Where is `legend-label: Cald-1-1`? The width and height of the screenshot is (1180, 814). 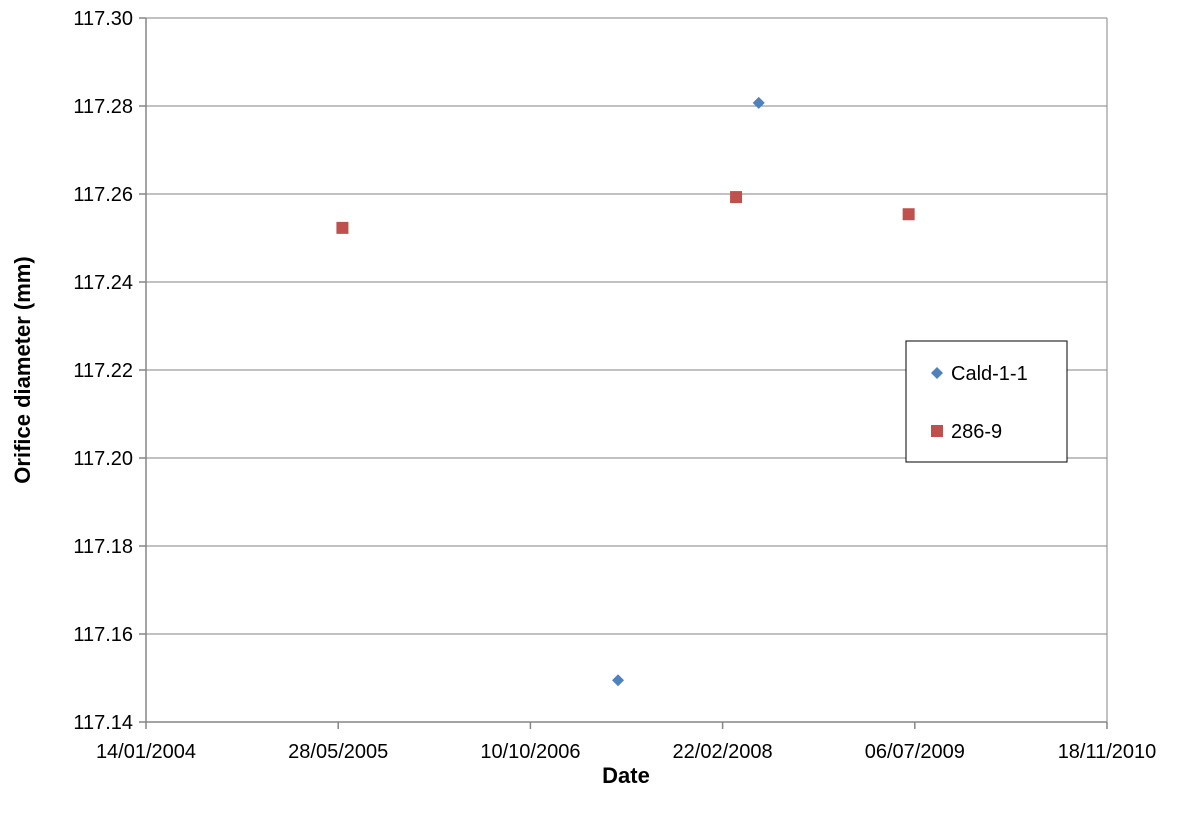
legend-label: Cald-1-1 is located at coordinates (989, 374).